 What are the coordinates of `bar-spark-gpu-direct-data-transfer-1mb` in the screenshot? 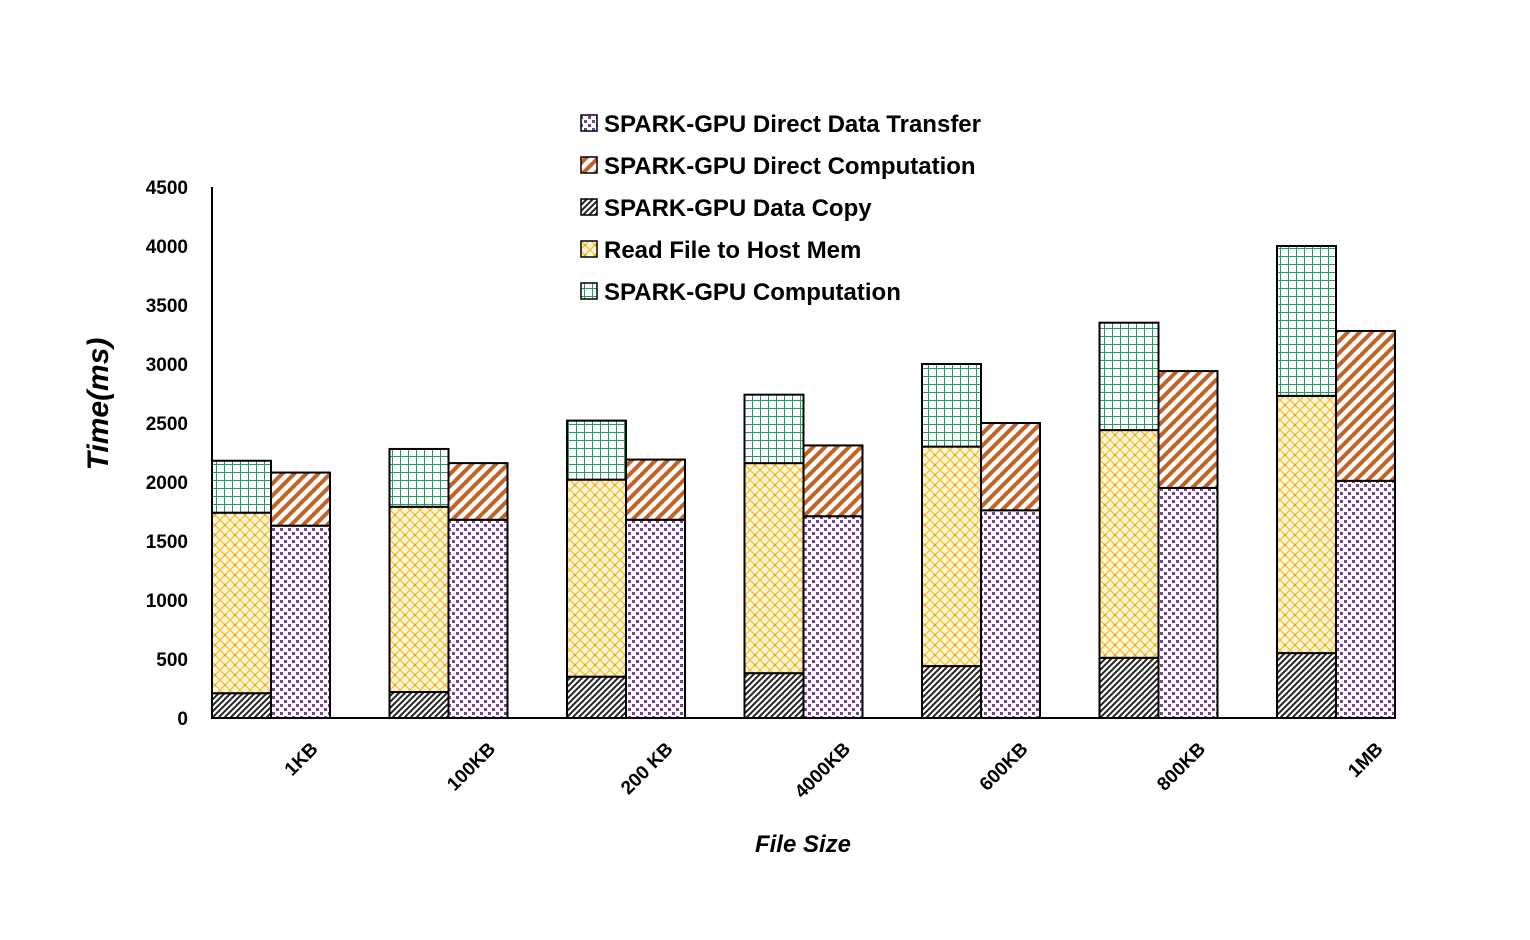 It's located at (1365, 599).